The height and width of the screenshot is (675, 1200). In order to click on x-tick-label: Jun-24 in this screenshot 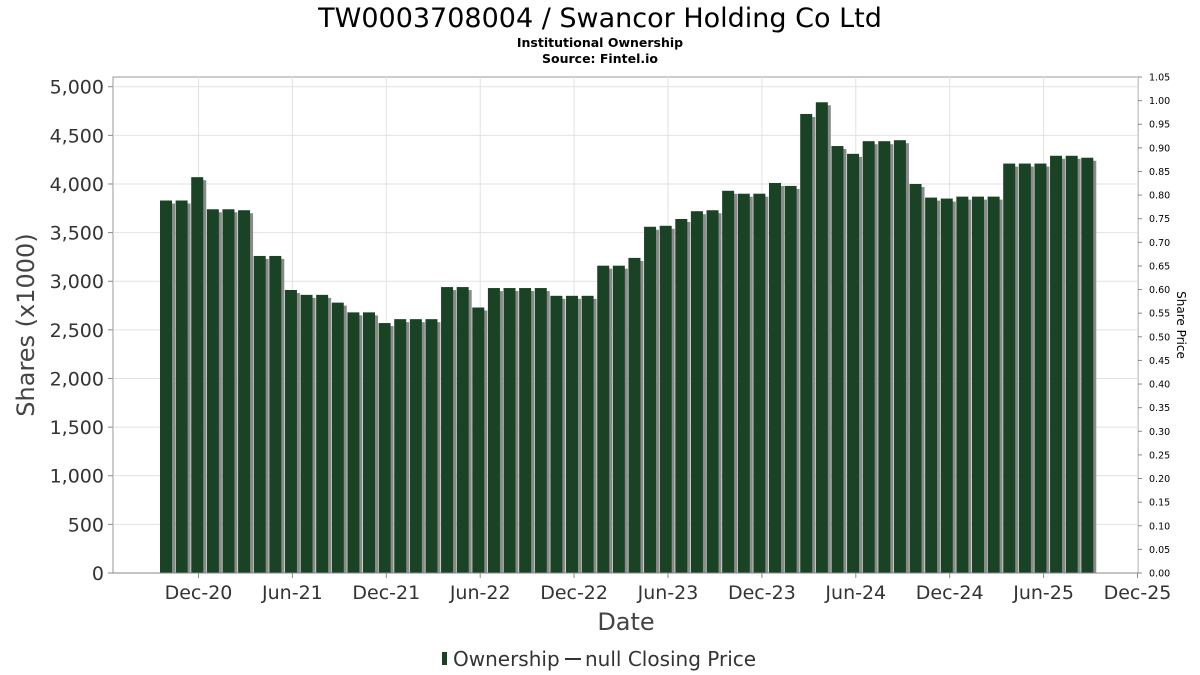, I will do `click(855, 593)`.